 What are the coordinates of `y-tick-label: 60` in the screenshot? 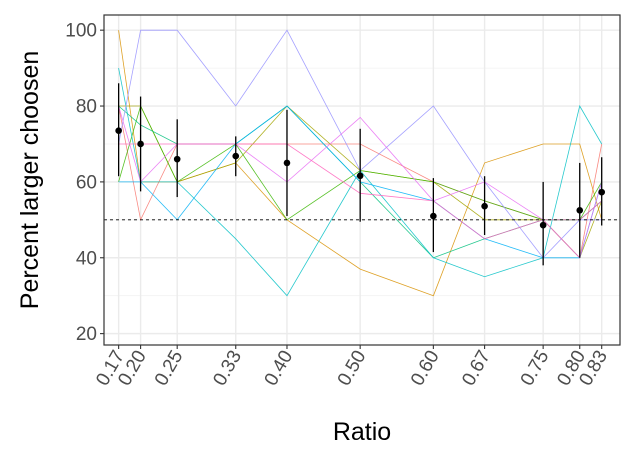 It's located at (86, 182).